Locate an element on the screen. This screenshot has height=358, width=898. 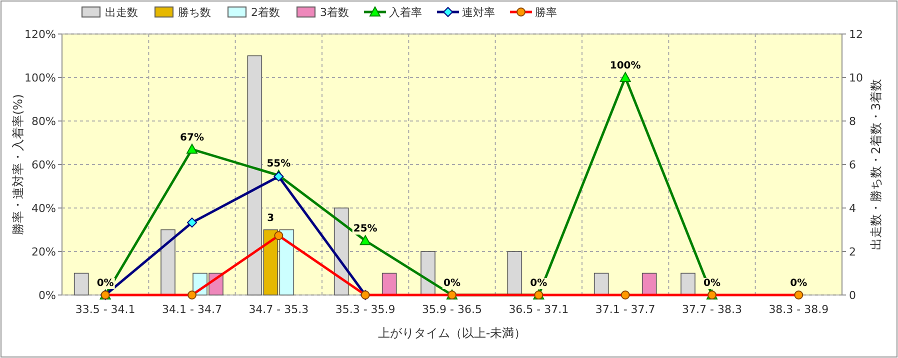
x-tick-label: 38.3 - 38.9 is located at coordinates (798, 309).